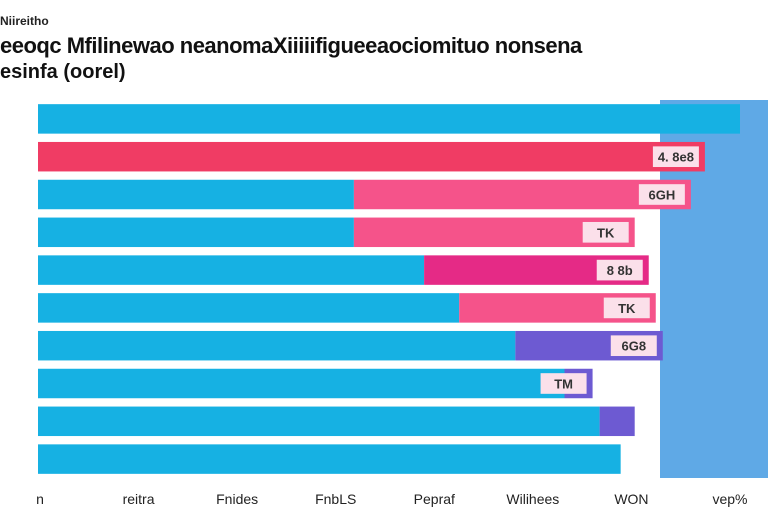  Describe the element at coordinates (319, 421) in the screenshot. I see `bar-row9-series1` at that location.